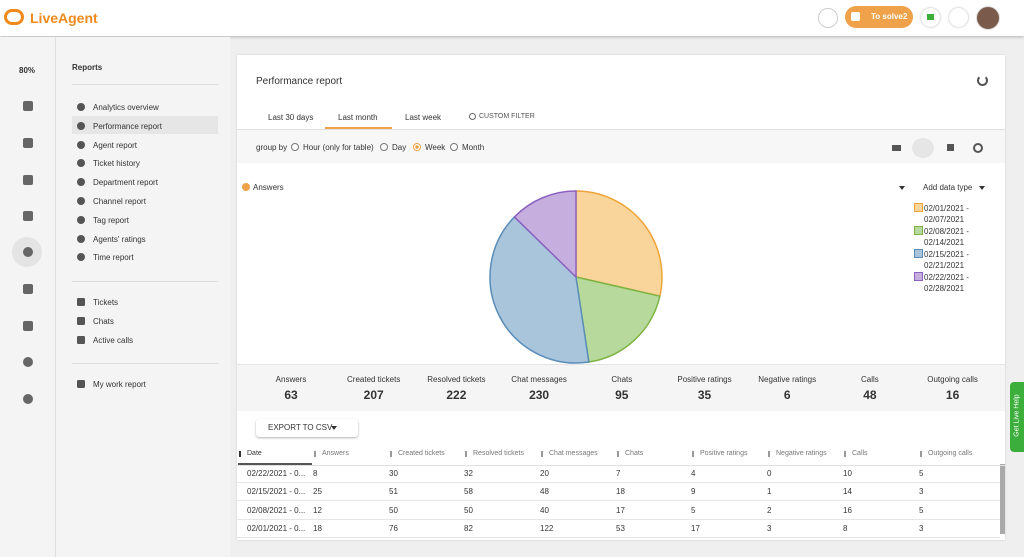 The image size is (1024, 557). Describe the element at coordinates (498, 453) in the screenshot. I see `column-header: Resolved tickets` at that location.